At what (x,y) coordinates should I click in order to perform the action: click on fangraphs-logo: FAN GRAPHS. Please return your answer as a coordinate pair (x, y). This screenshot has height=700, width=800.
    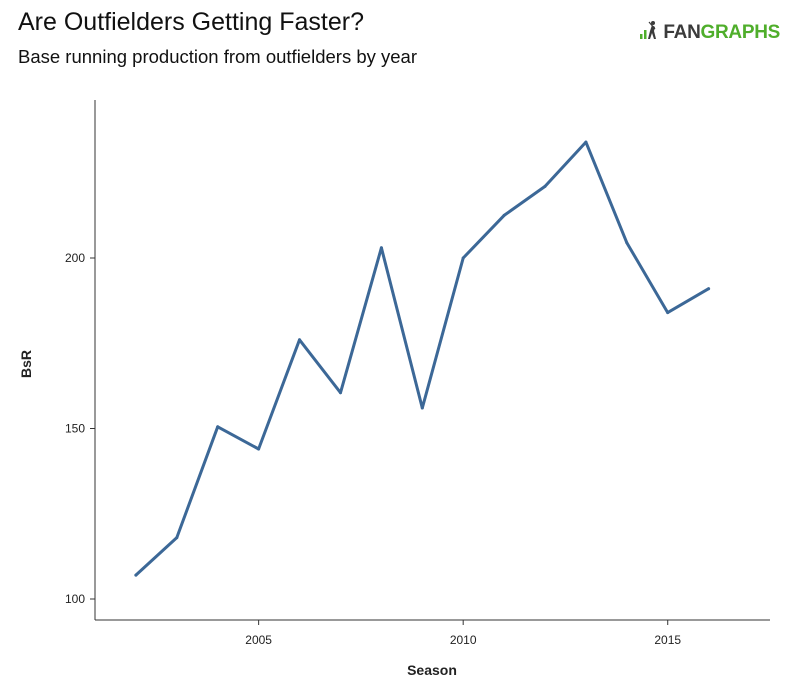
    Looking at the image, I should click on (710, 33).